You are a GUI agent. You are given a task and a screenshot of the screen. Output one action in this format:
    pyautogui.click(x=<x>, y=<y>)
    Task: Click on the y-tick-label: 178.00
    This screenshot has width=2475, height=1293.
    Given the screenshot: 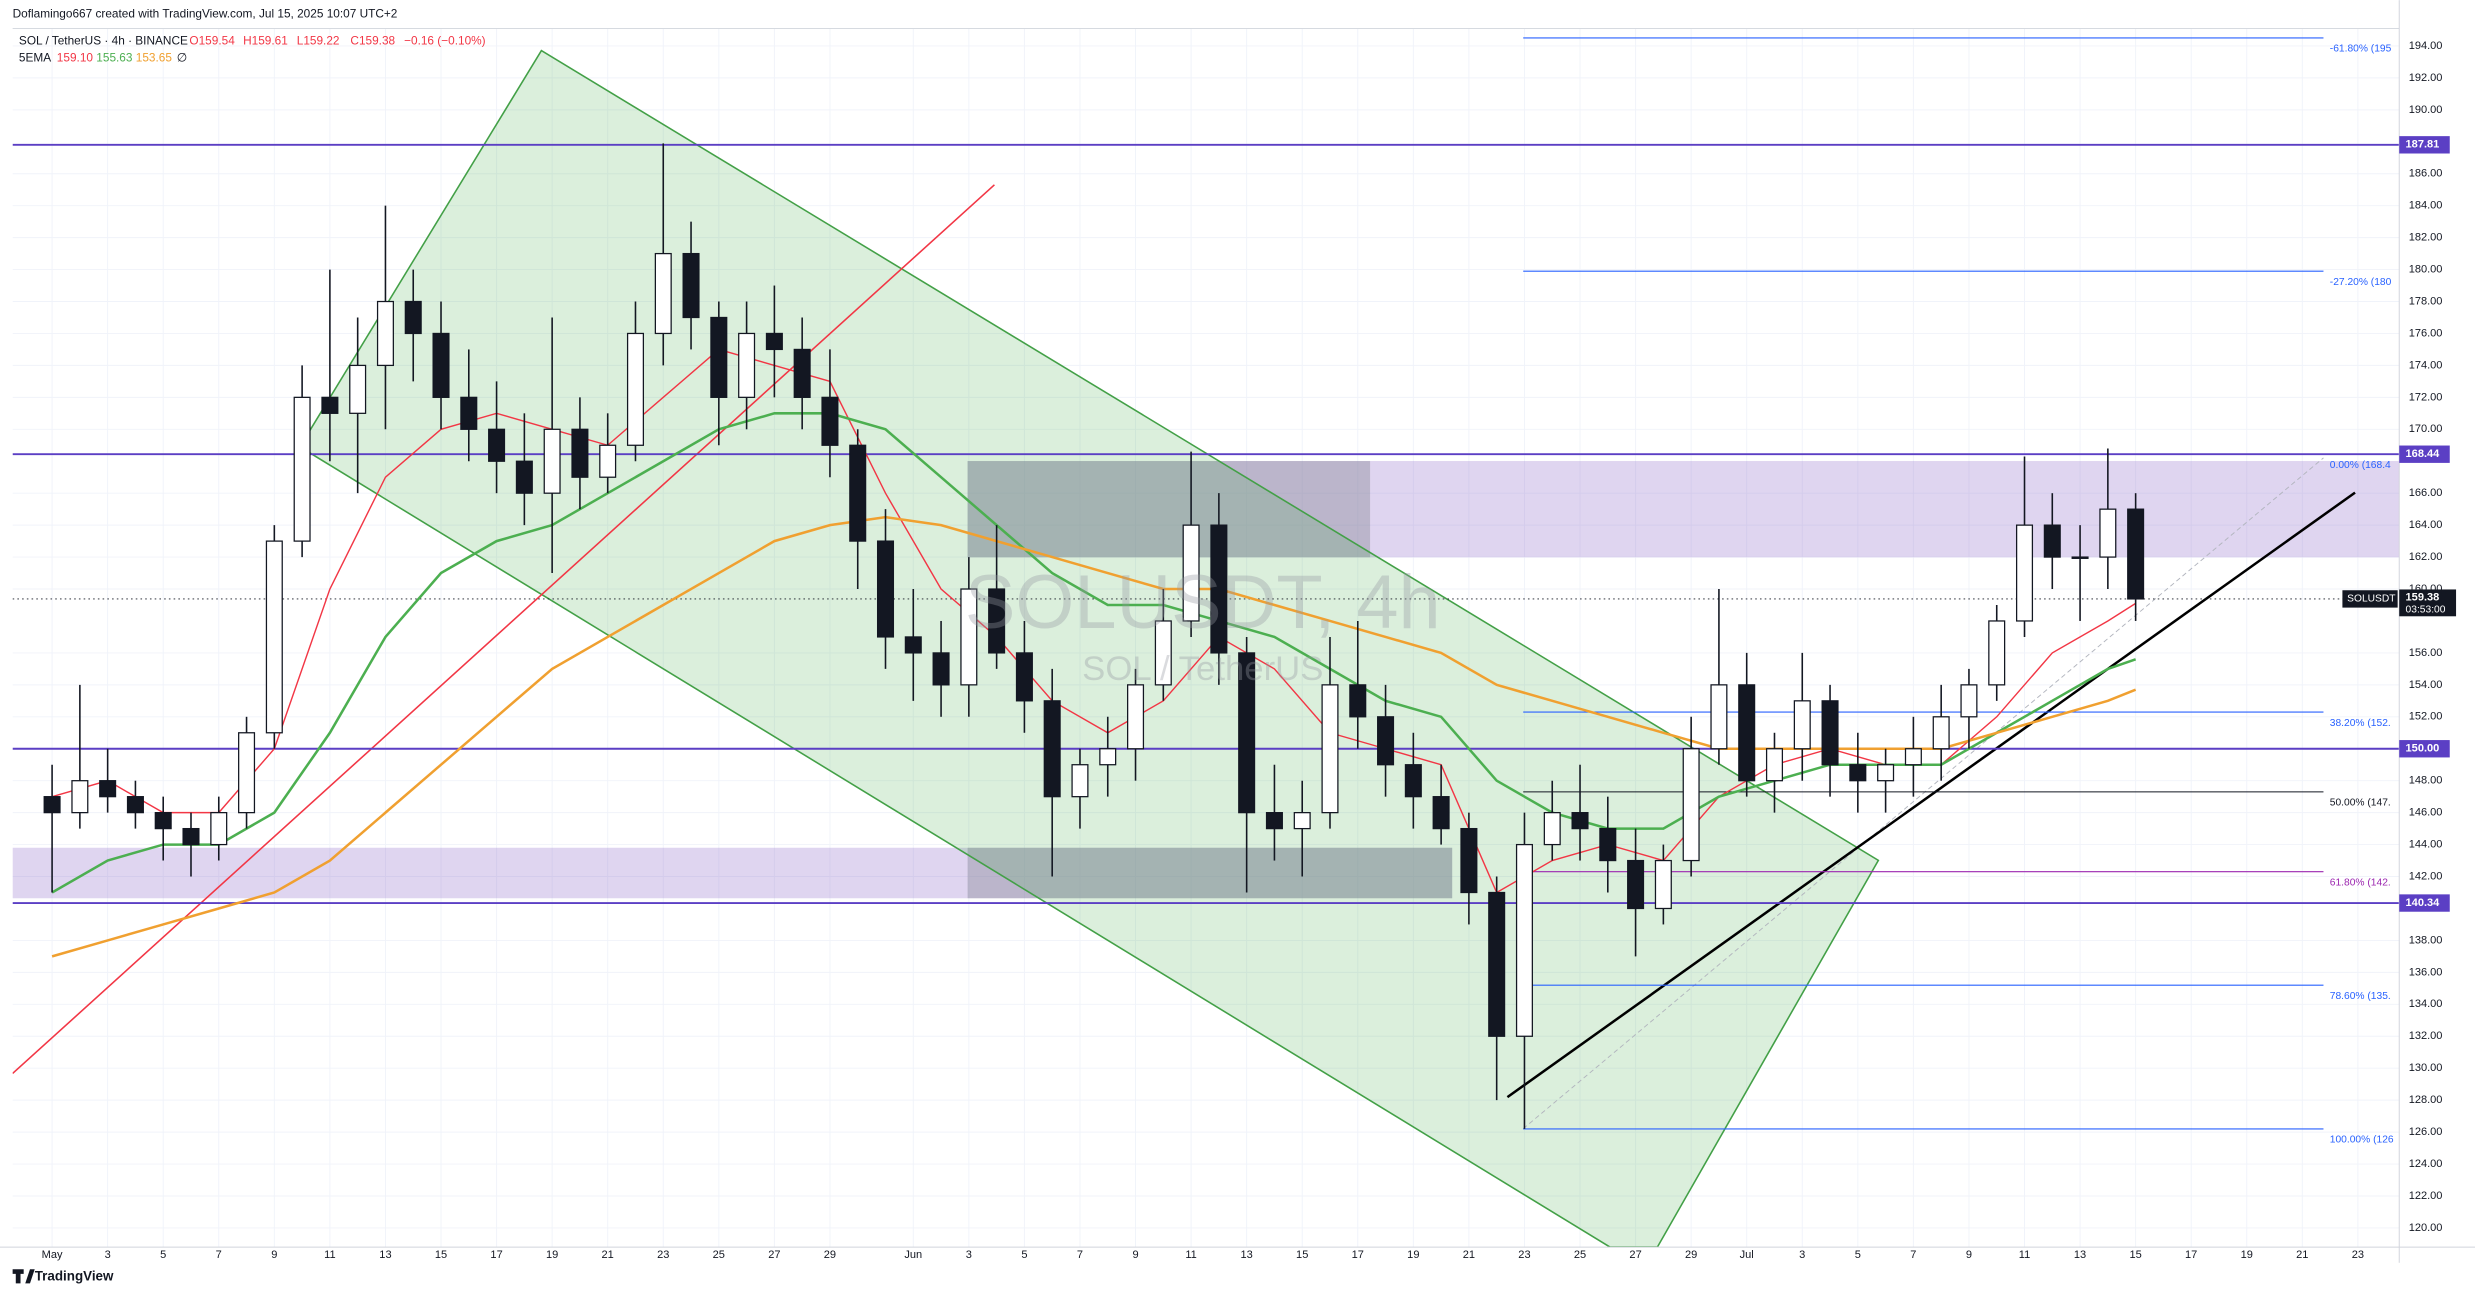 What is the action you would take?
    pyautogui.click(x=2426, y=301)
    